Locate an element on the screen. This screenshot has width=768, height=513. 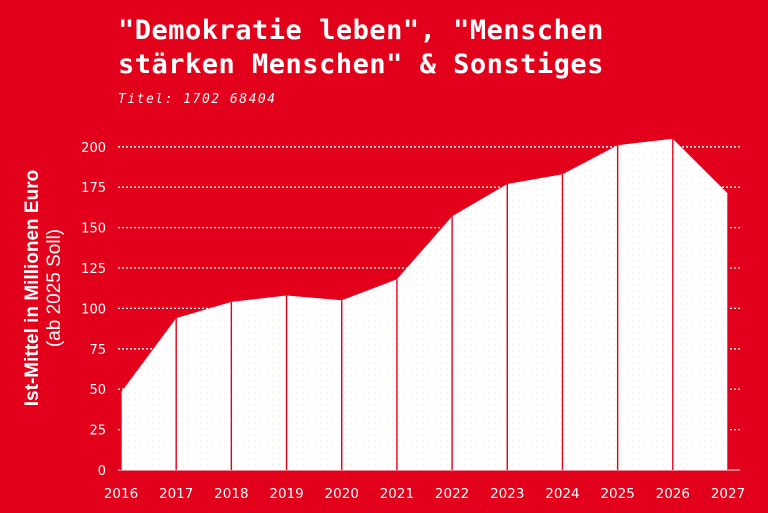
x-tick-label: 2018 is located at coordinates (231, 494).